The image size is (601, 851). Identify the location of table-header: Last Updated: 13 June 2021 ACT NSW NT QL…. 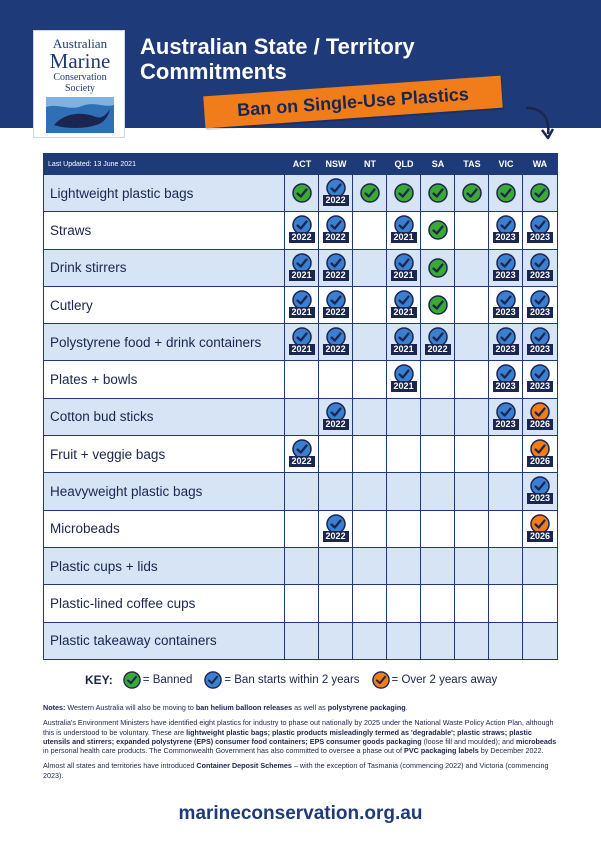
(300, 164).